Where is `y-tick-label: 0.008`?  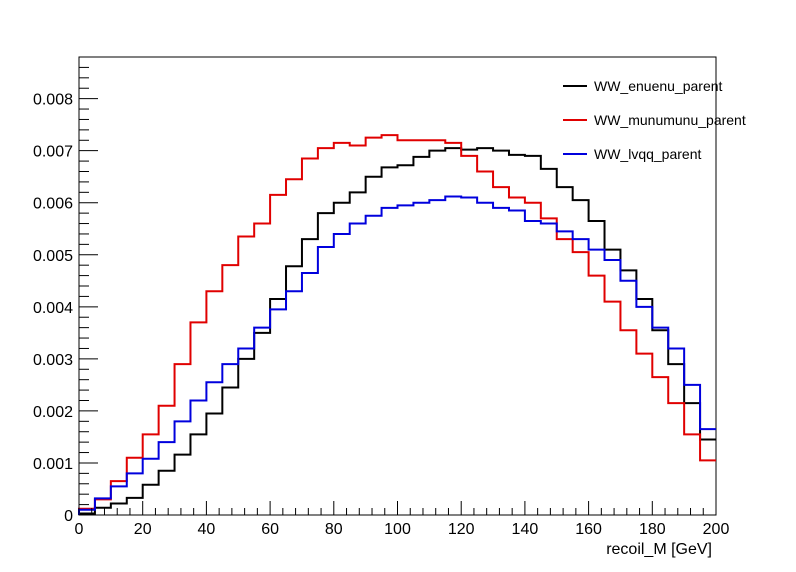 y-tick-label: 0.008 is located at coordinates (53, 100).